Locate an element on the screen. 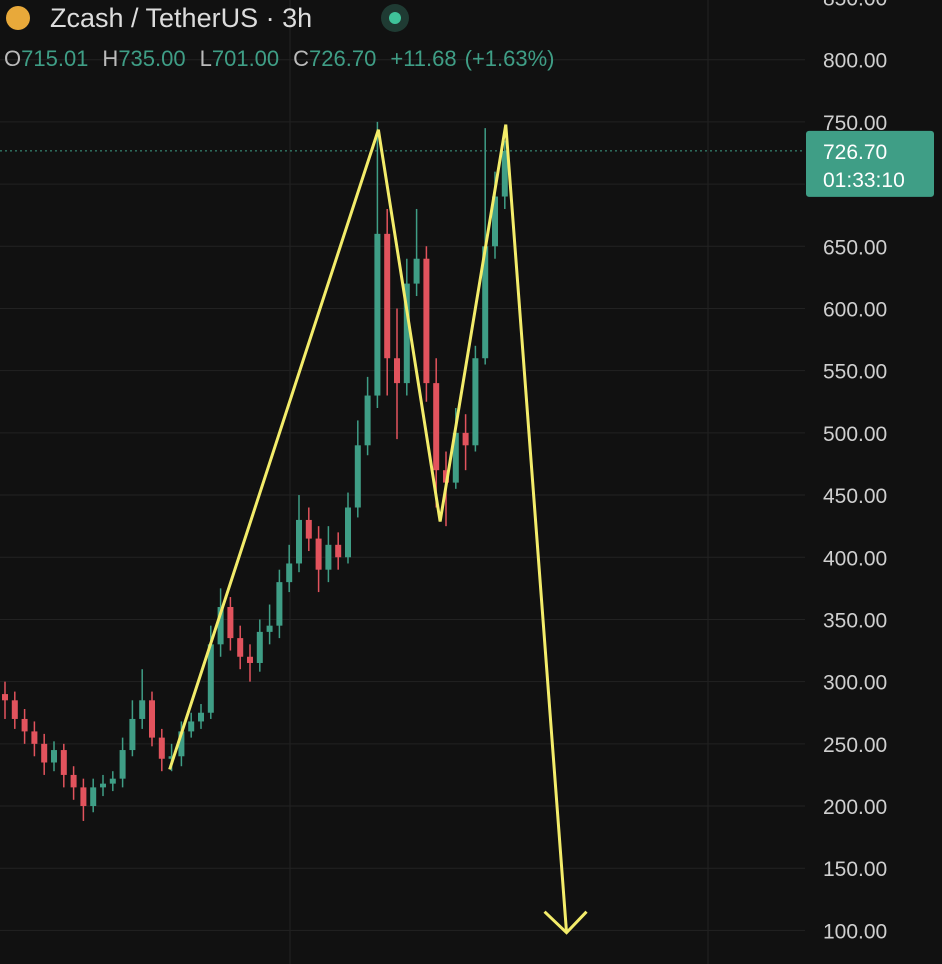  y-tick-label: 500.00 is located at coordinates (855, 434).